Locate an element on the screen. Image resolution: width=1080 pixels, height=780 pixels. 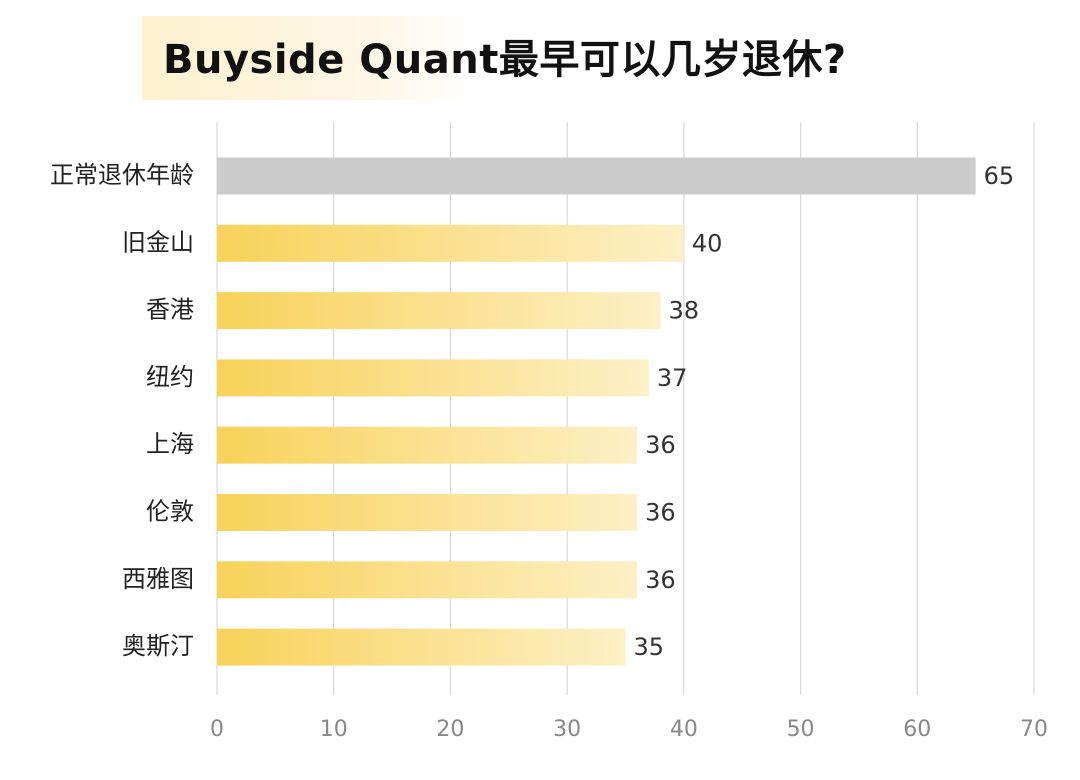
category-label: 纽约 is located at coordinates (170, 377).